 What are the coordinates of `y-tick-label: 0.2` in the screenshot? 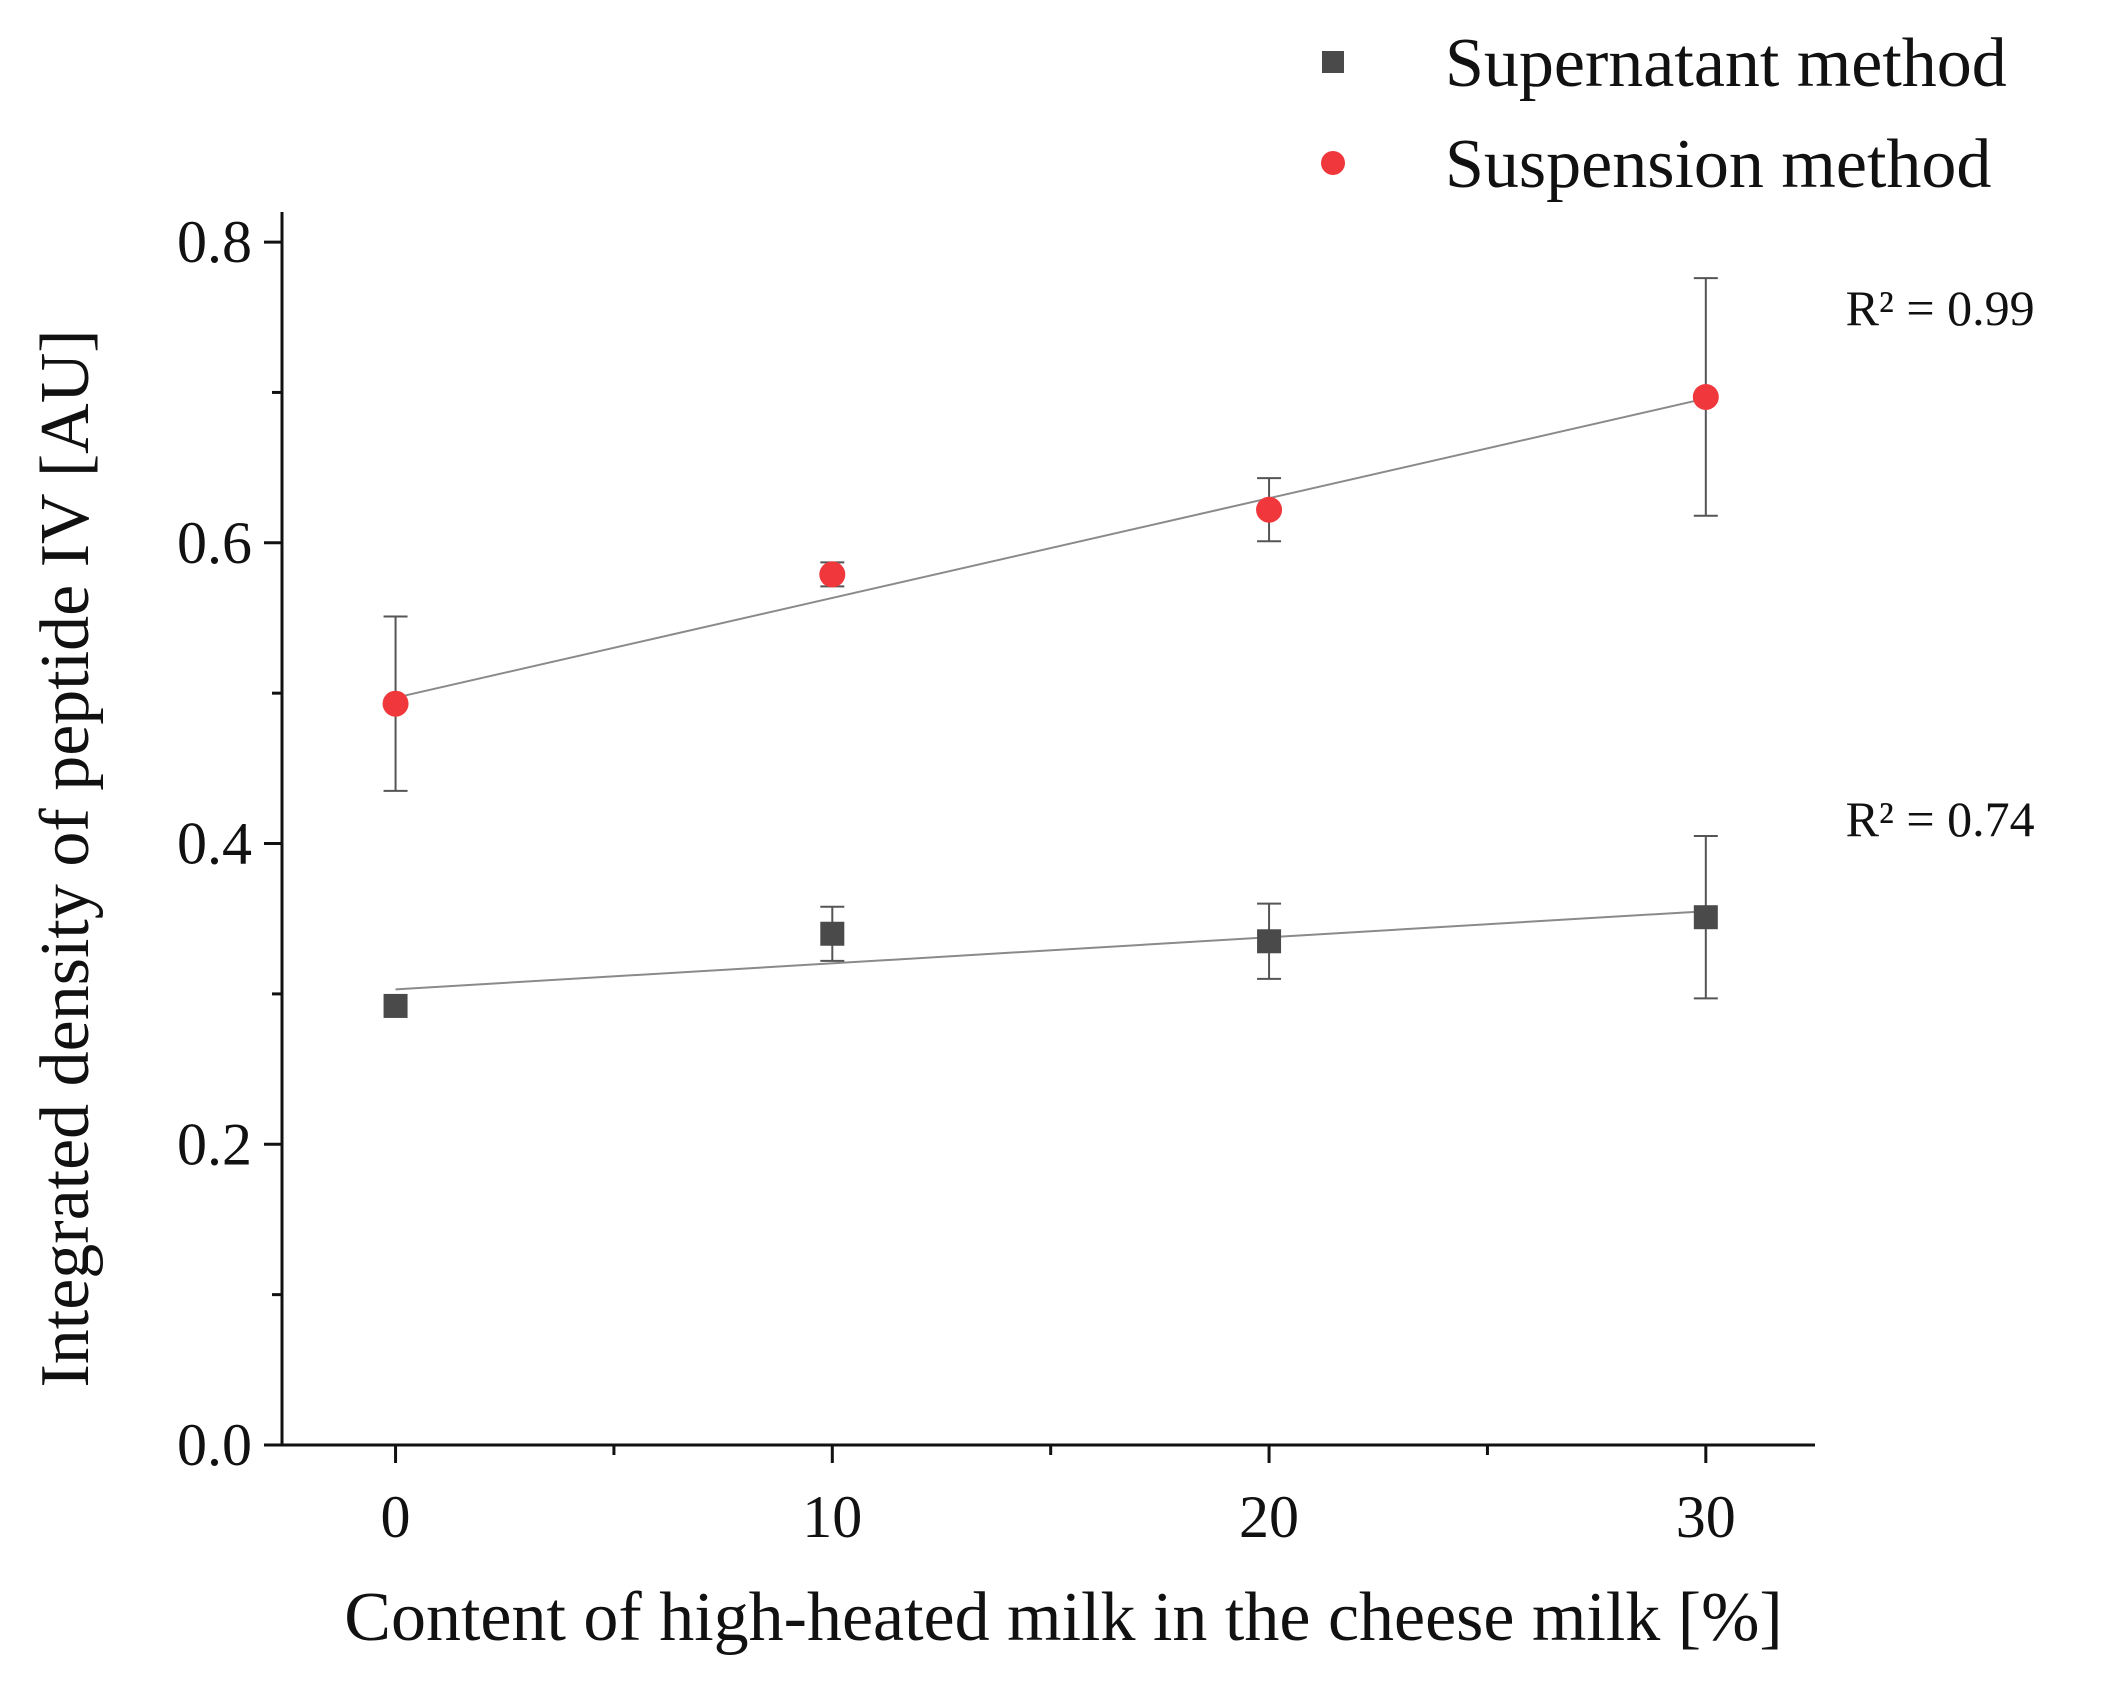 It's located at (214, 1144).